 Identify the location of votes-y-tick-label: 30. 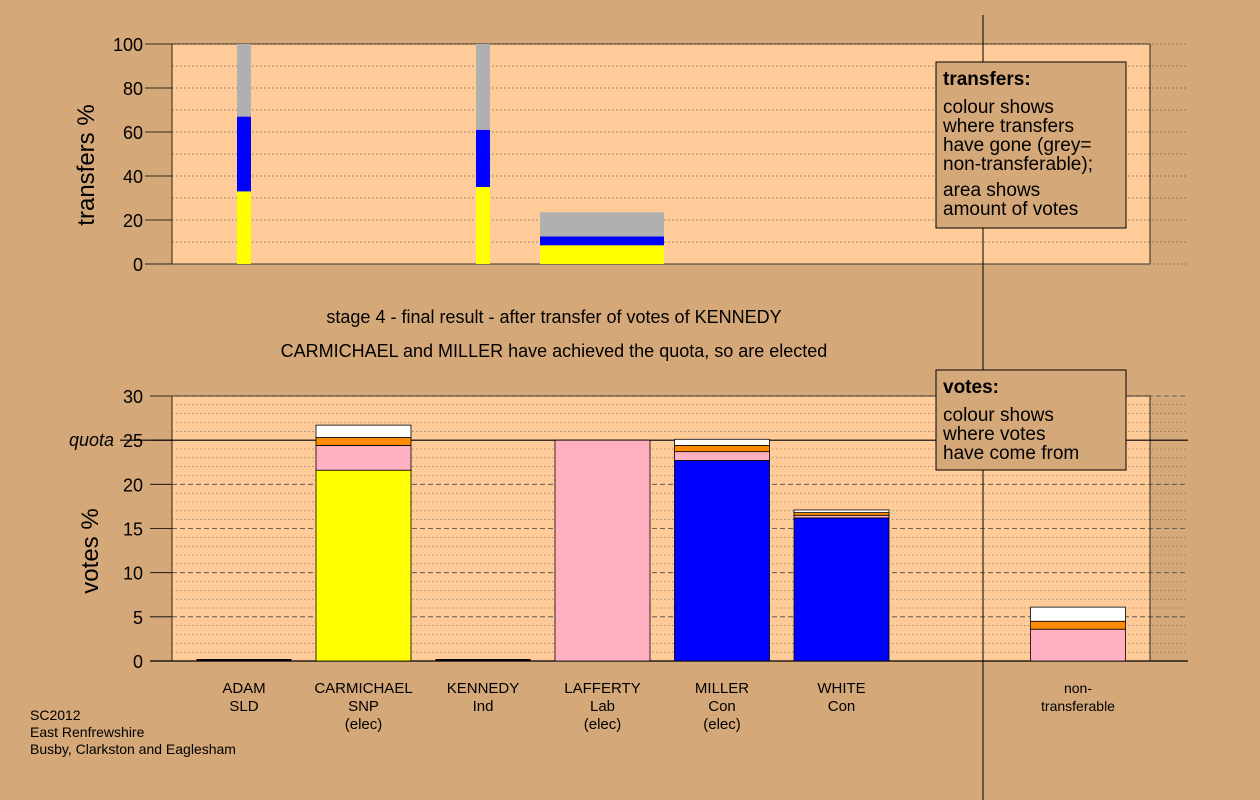
(133, 397).